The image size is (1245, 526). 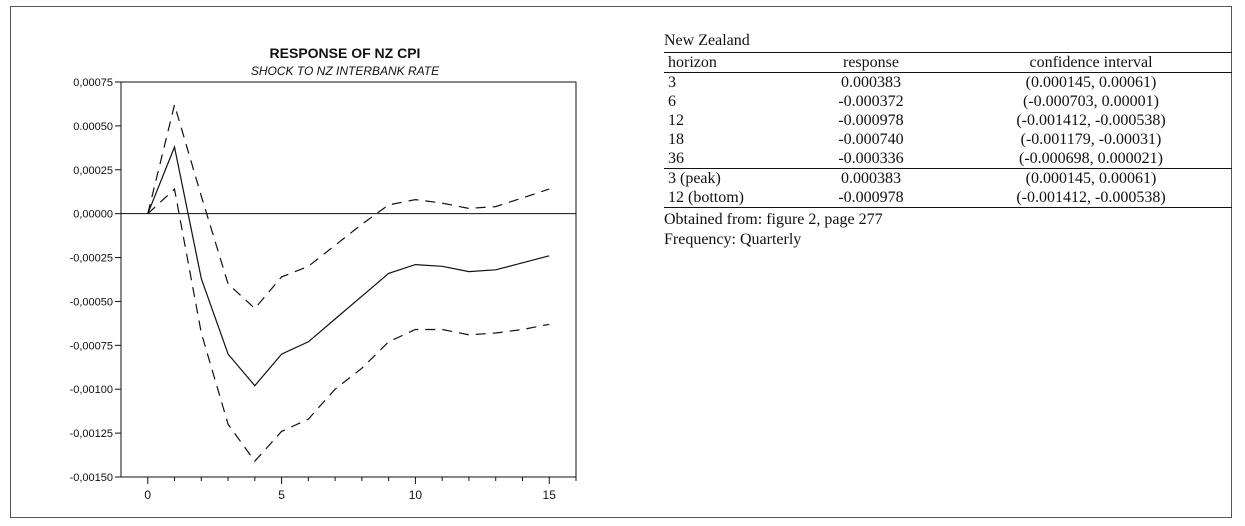 What do you see at coordinates (672, 82) in the screenshot?
I see `cell-horizon: 3` at bounding box center [672, 82].